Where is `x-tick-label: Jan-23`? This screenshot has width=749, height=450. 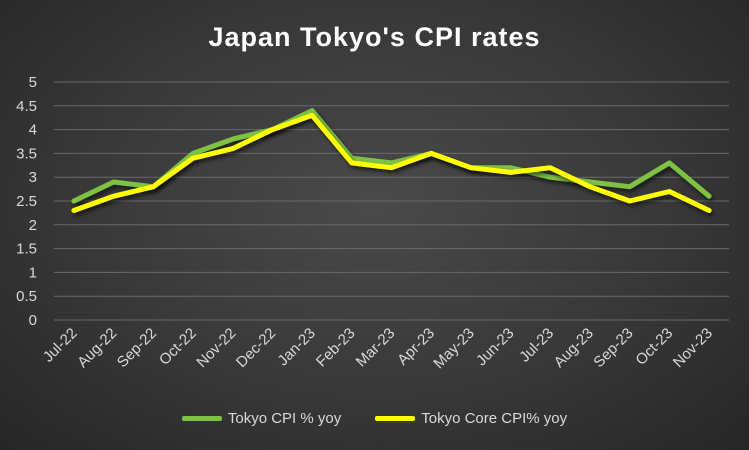
x-tick-label: Jan-23 is located at coordinates (296, 347).